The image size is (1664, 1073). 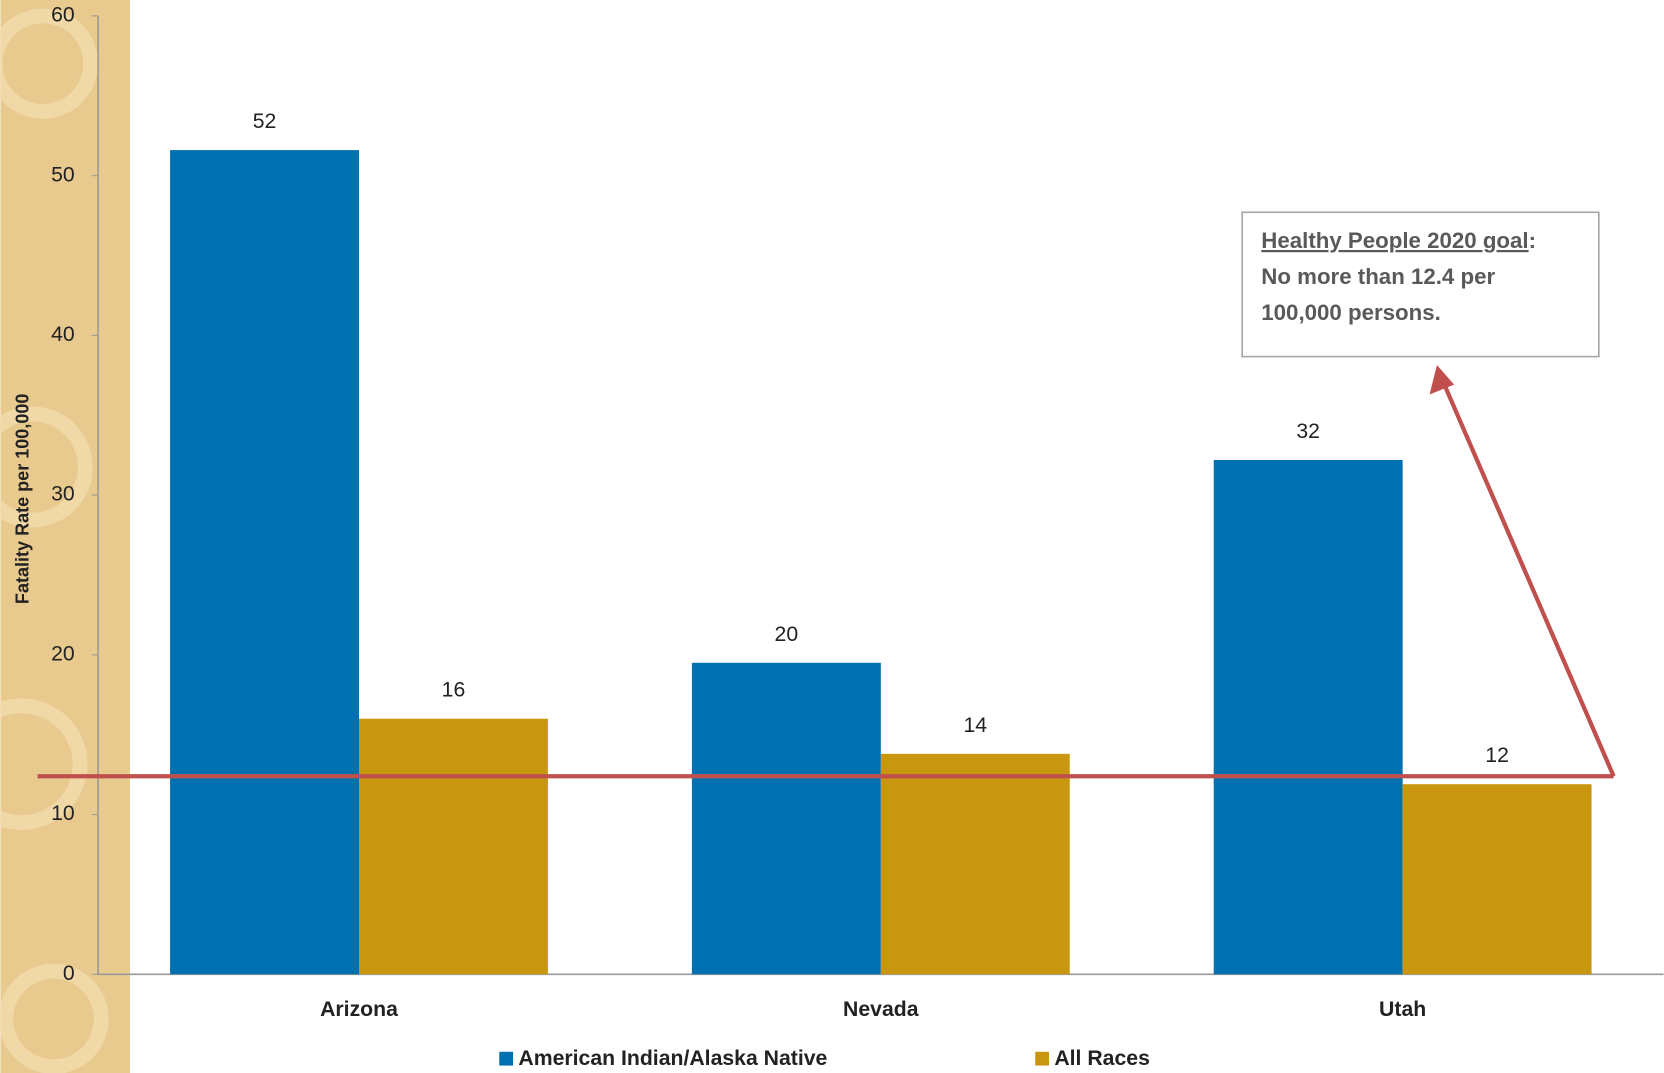 What do you see at coordinates (975, 725) in the screenshot?
I see `value-label: 14` at bounding box center [975, 725].